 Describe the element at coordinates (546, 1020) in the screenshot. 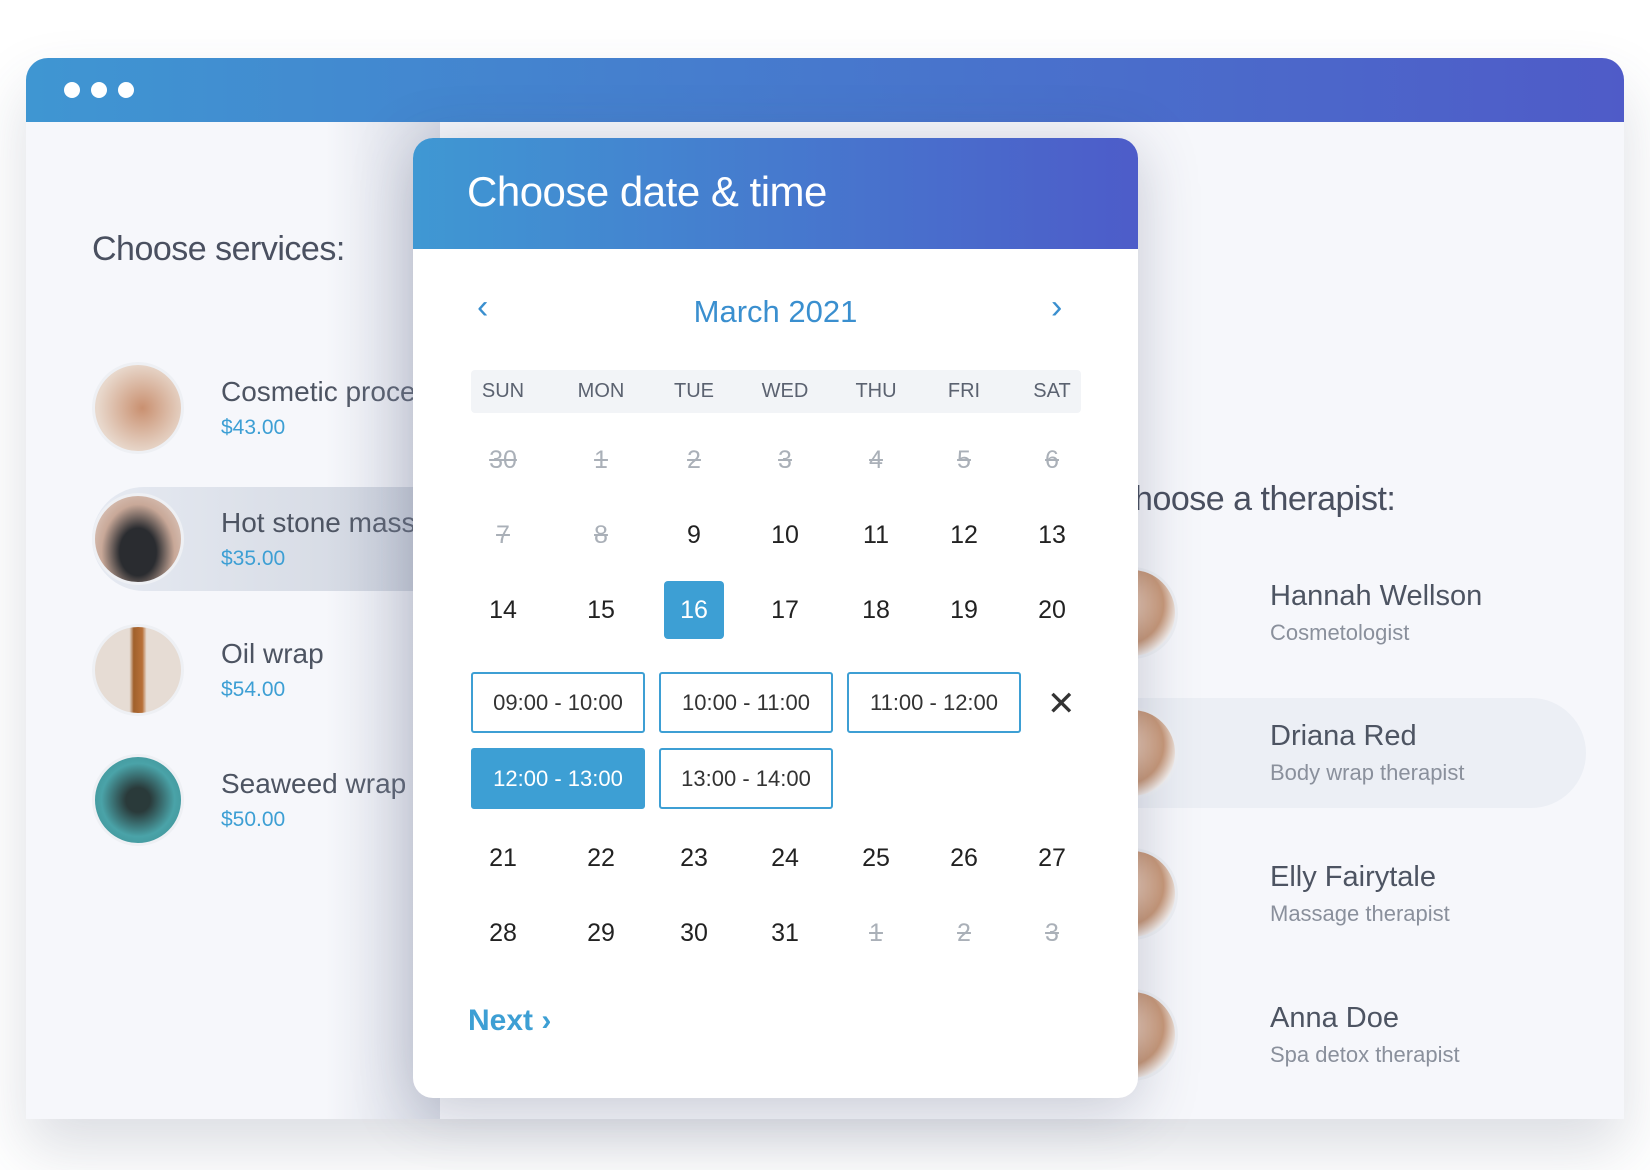

I see `chevron-right-icon: ›` at that location.